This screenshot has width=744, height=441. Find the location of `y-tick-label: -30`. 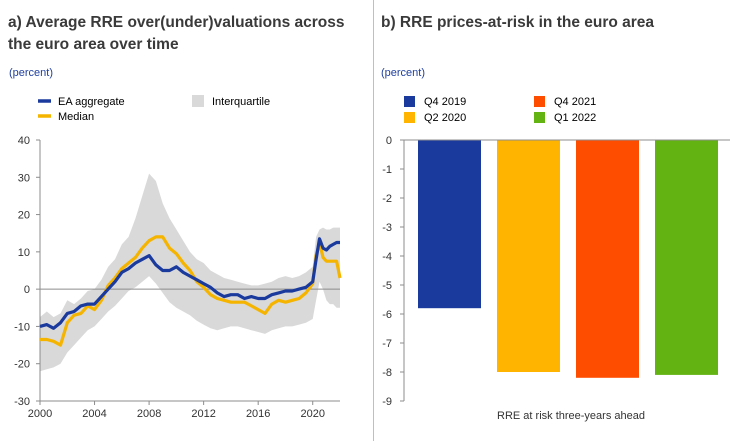

y-tick-label: -30 is located at coordinates (22, 402).